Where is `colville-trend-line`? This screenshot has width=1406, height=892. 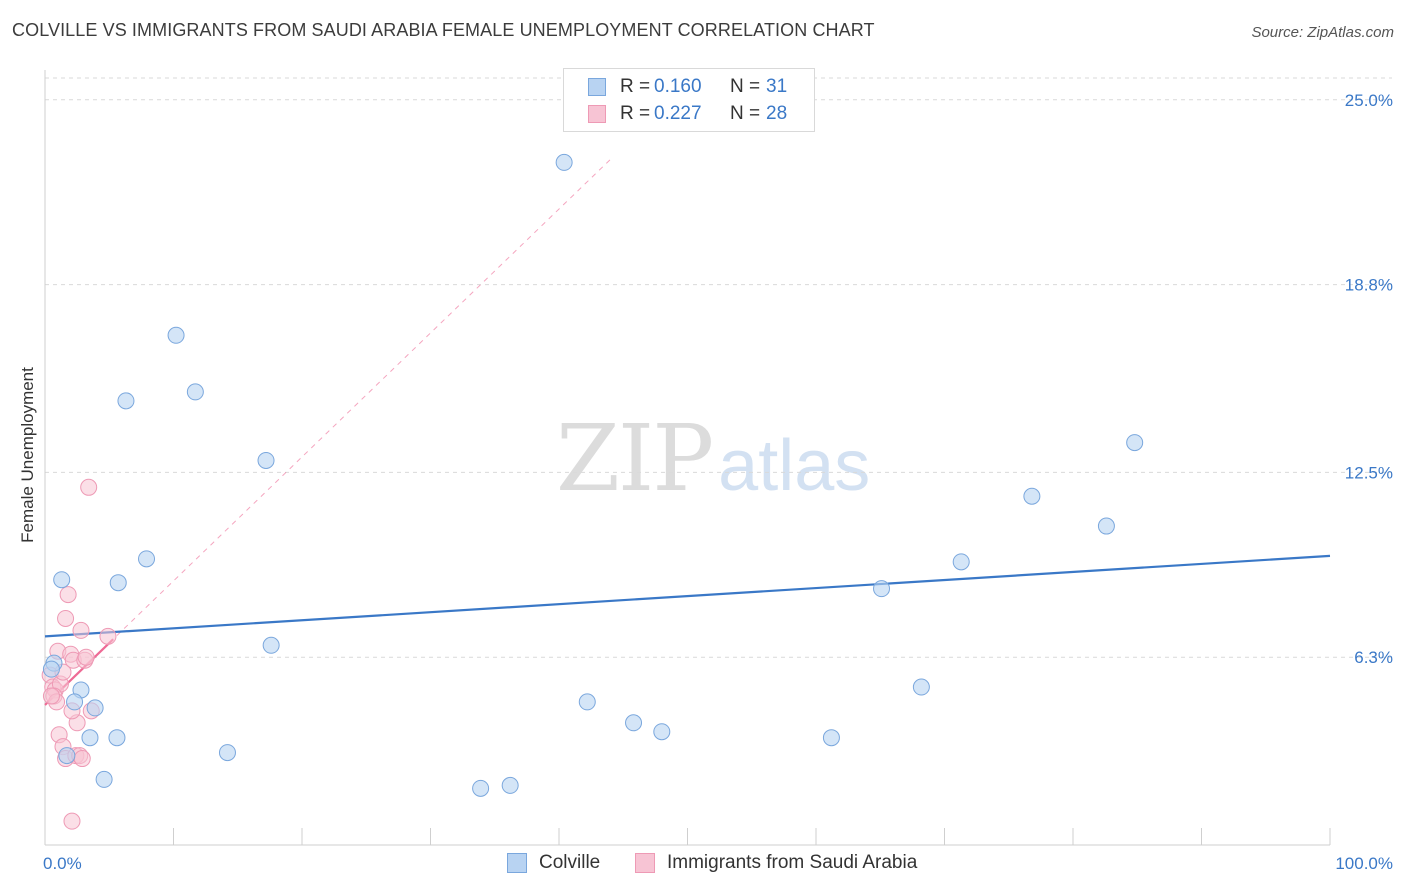 colville-trend-line is located at coordinates (687, 596).